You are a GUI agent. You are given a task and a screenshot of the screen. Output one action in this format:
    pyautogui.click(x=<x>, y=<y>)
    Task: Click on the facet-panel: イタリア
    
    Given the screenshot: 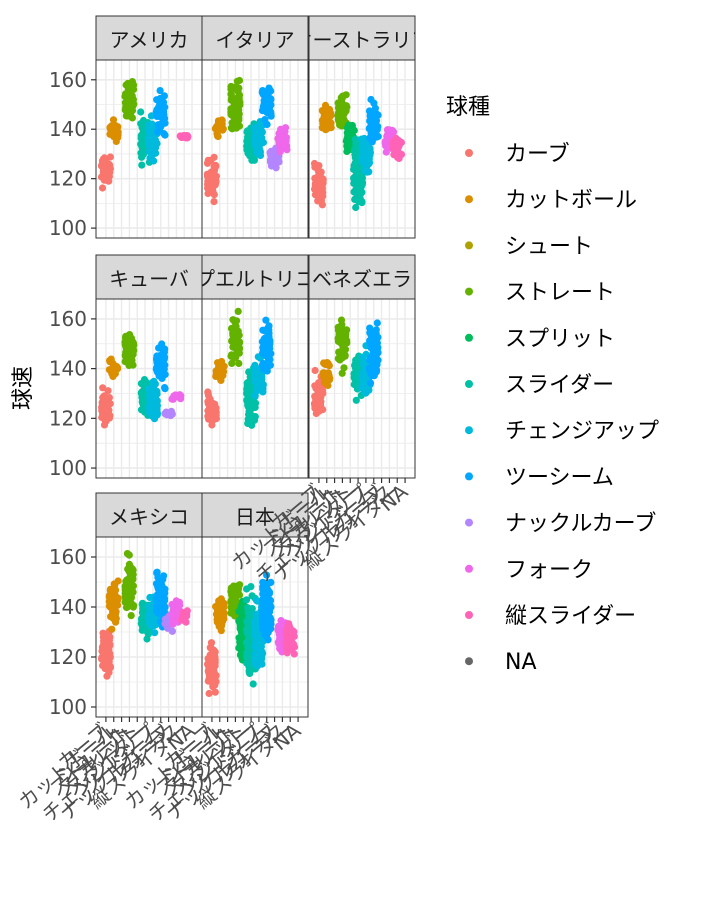 What is the action you would take?
    pyautogui.click(x=255, y=127)
    